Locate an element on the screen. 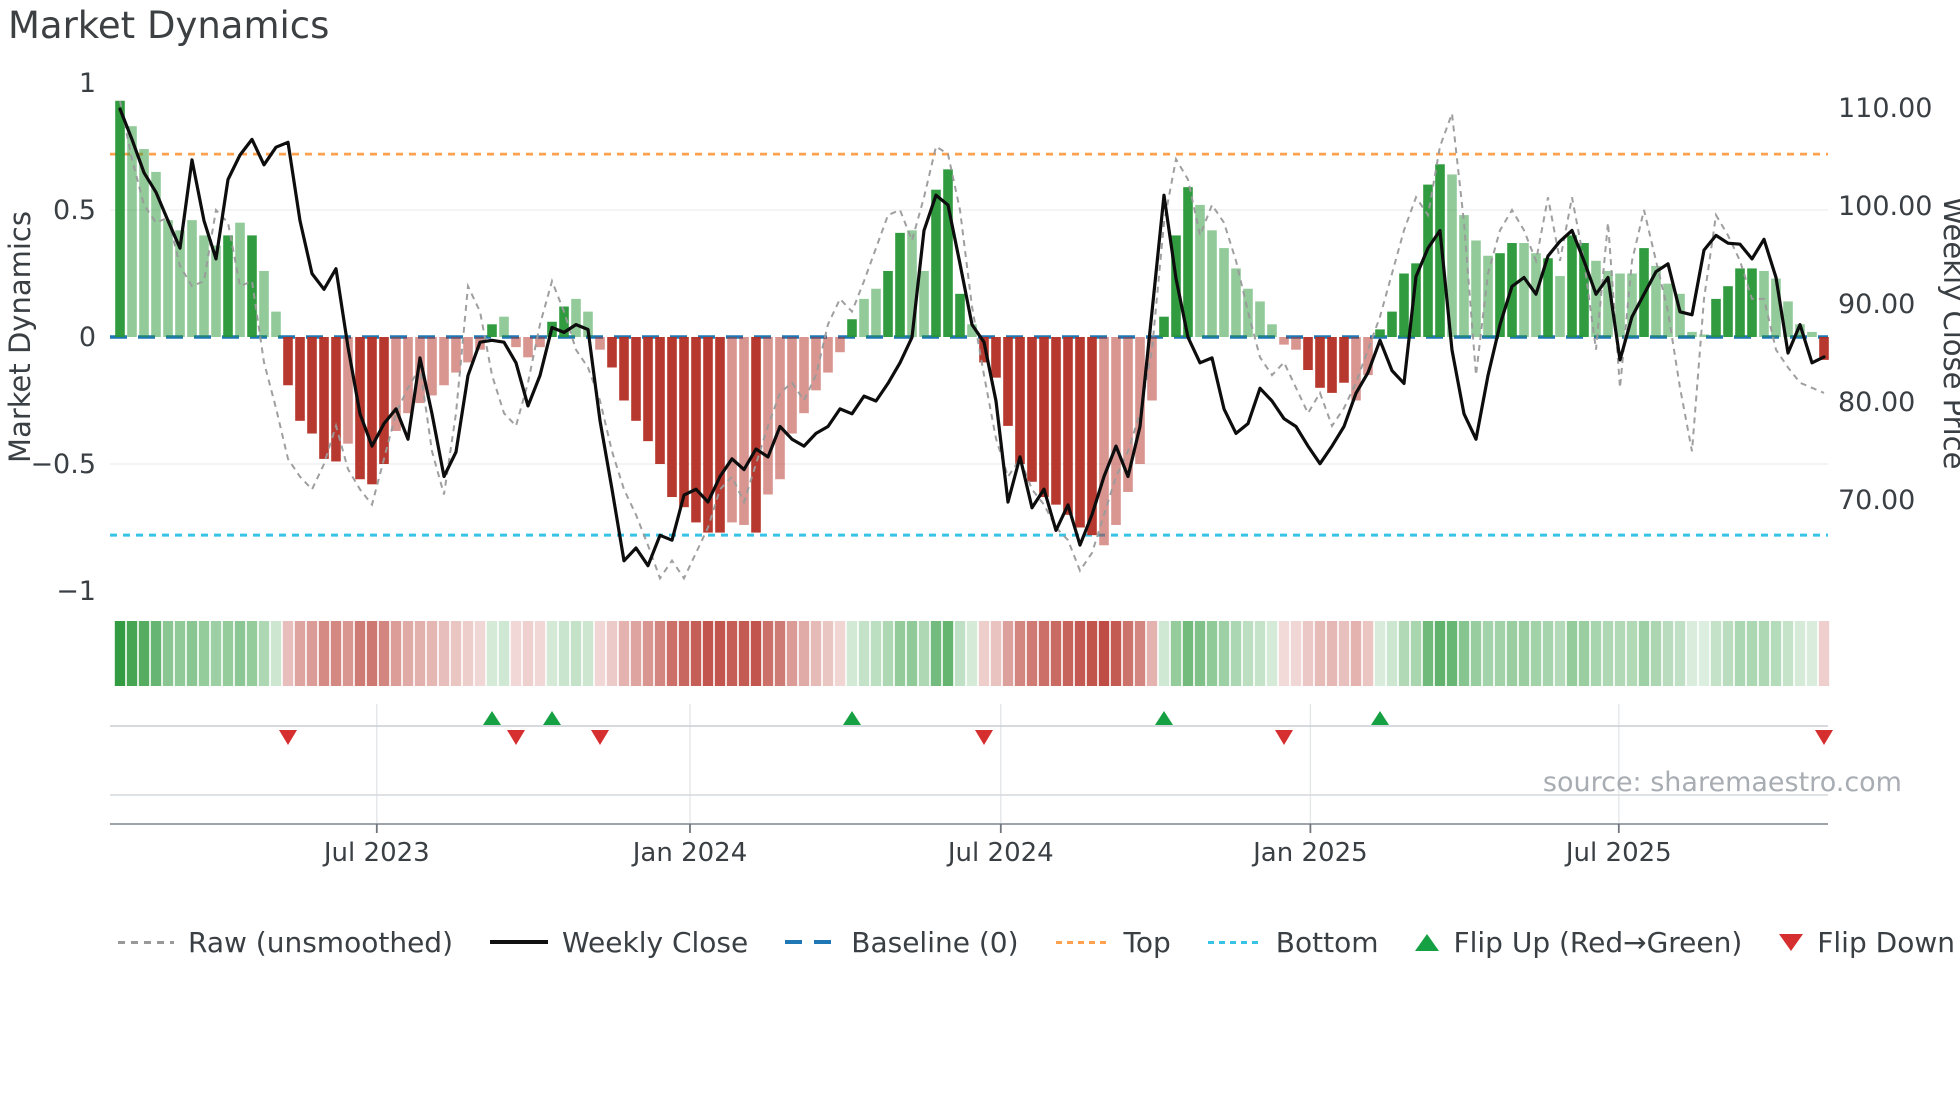  chart-title: Market Dynamics is located at coordinates (169, 25).